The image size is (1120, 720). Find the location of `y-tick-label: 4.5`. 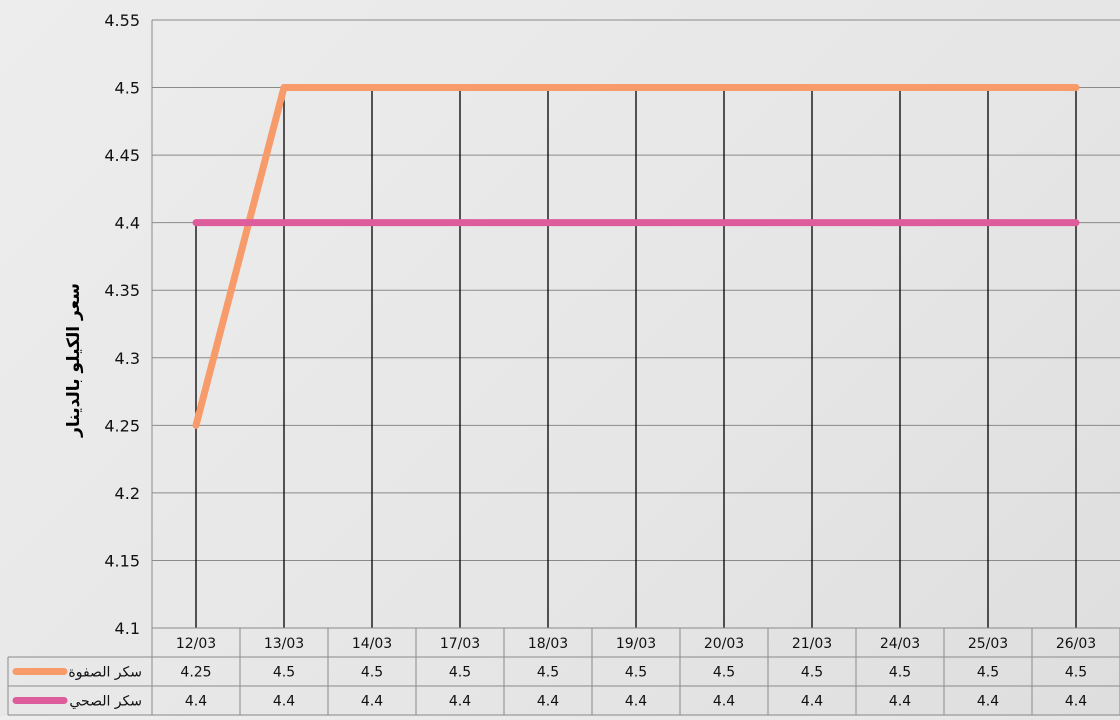

y-tick-label: 4.5 is located at coordinates (127, 88).